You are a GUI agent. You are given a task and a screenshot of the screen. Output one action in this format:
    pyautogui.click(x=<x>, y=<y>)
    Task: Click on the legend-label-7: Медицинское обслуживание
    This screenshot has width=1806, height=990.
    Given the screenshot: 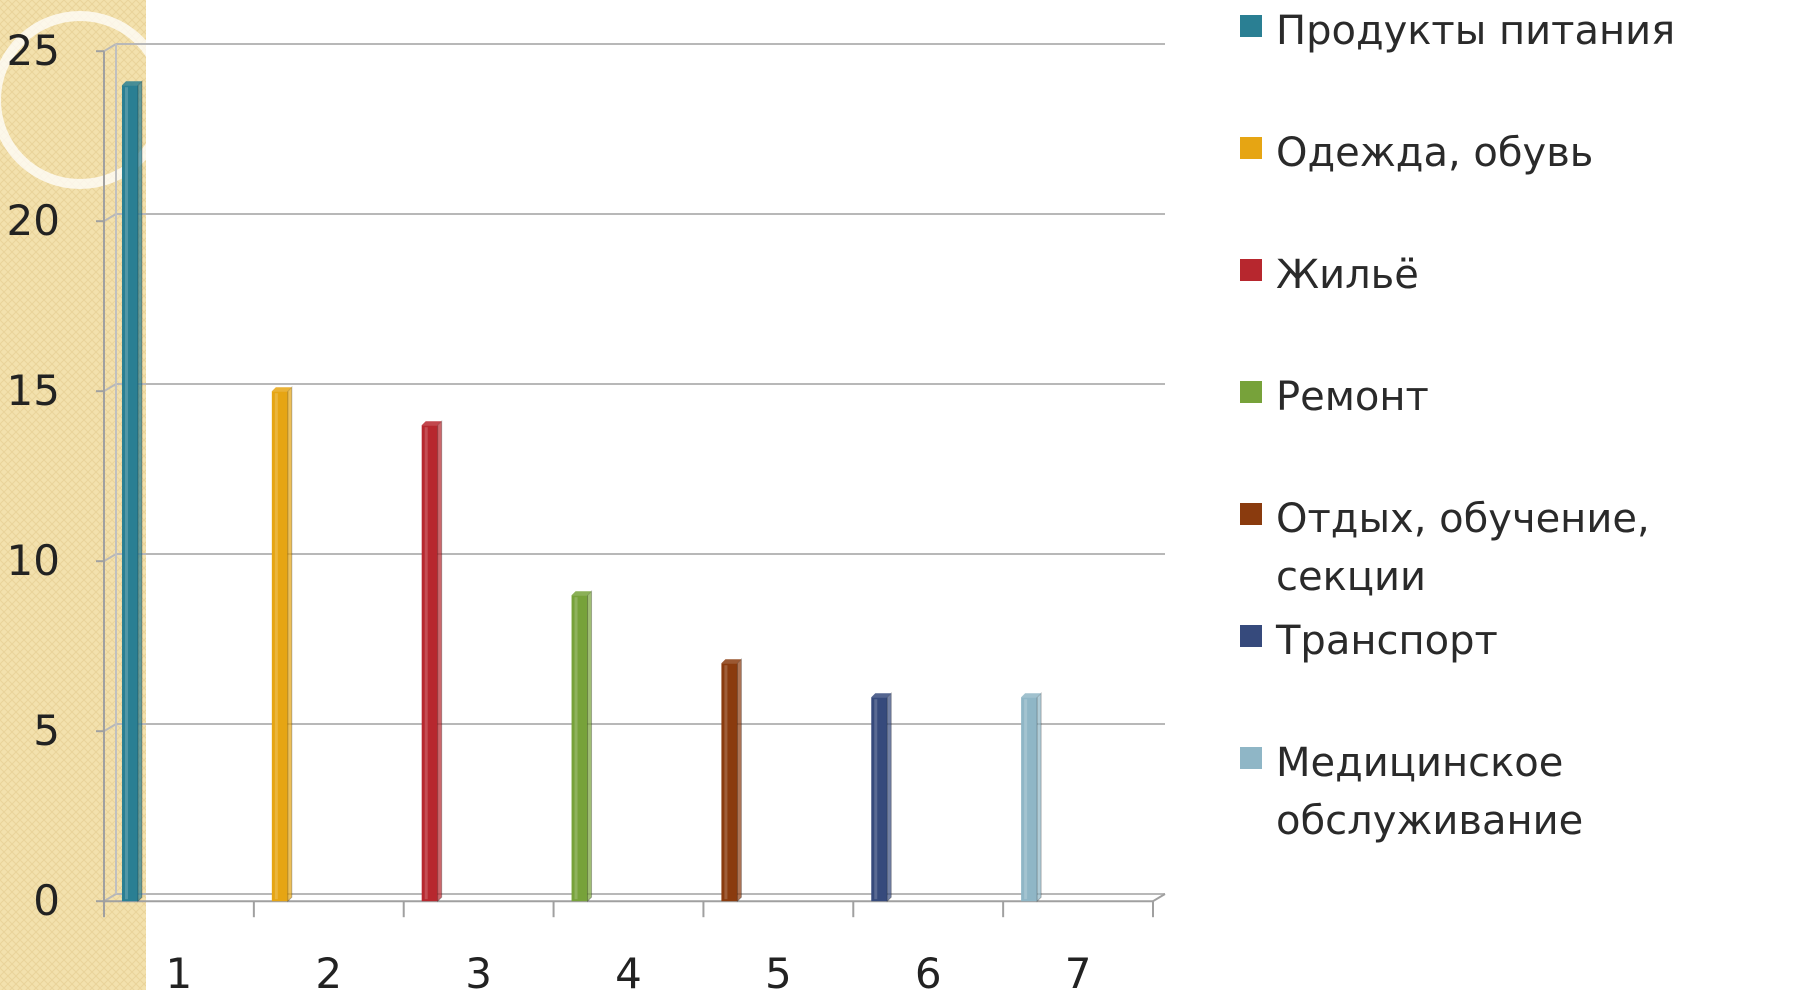 What is the action you would take?
    pyautogui.click(x=1430, y=792)
    